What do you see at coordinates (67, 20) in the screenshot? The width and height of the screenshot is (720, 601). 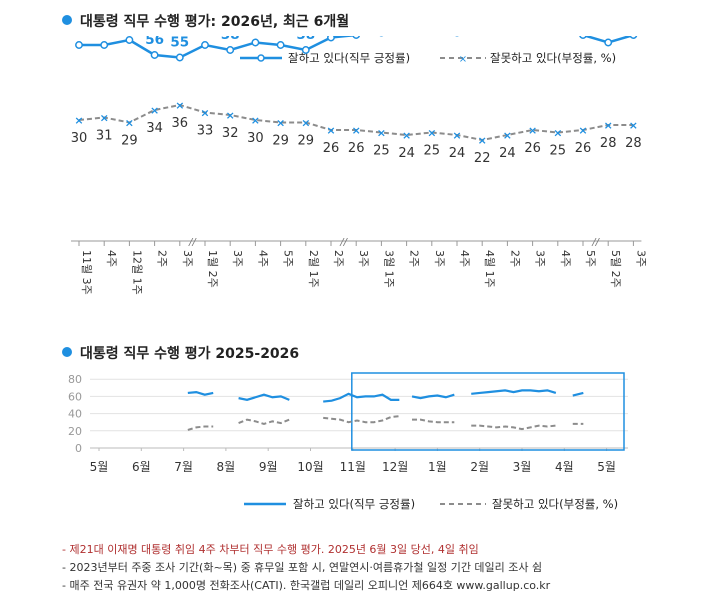 I see `bullet-dot-icon` at bounding box center [67, 20].